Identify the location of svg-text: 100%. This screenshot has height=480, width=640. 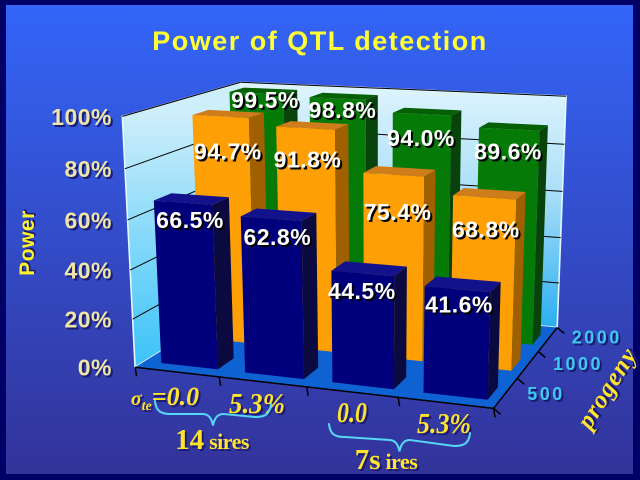
(81, 117).